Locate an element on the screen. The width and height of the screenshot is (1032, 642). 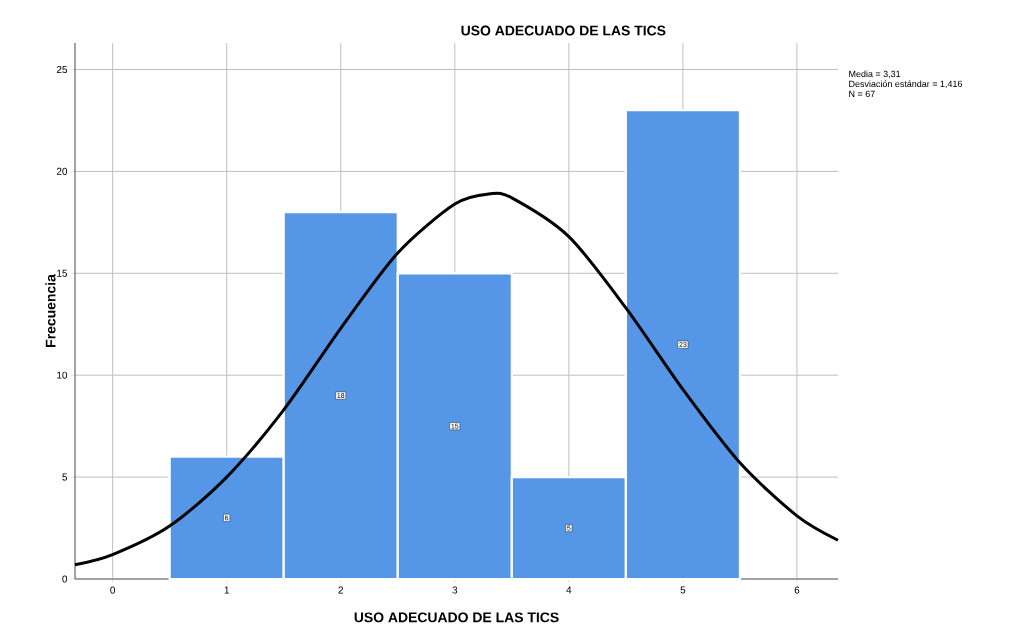
text: Media = 3,31 is located at coordinates (875, 74).